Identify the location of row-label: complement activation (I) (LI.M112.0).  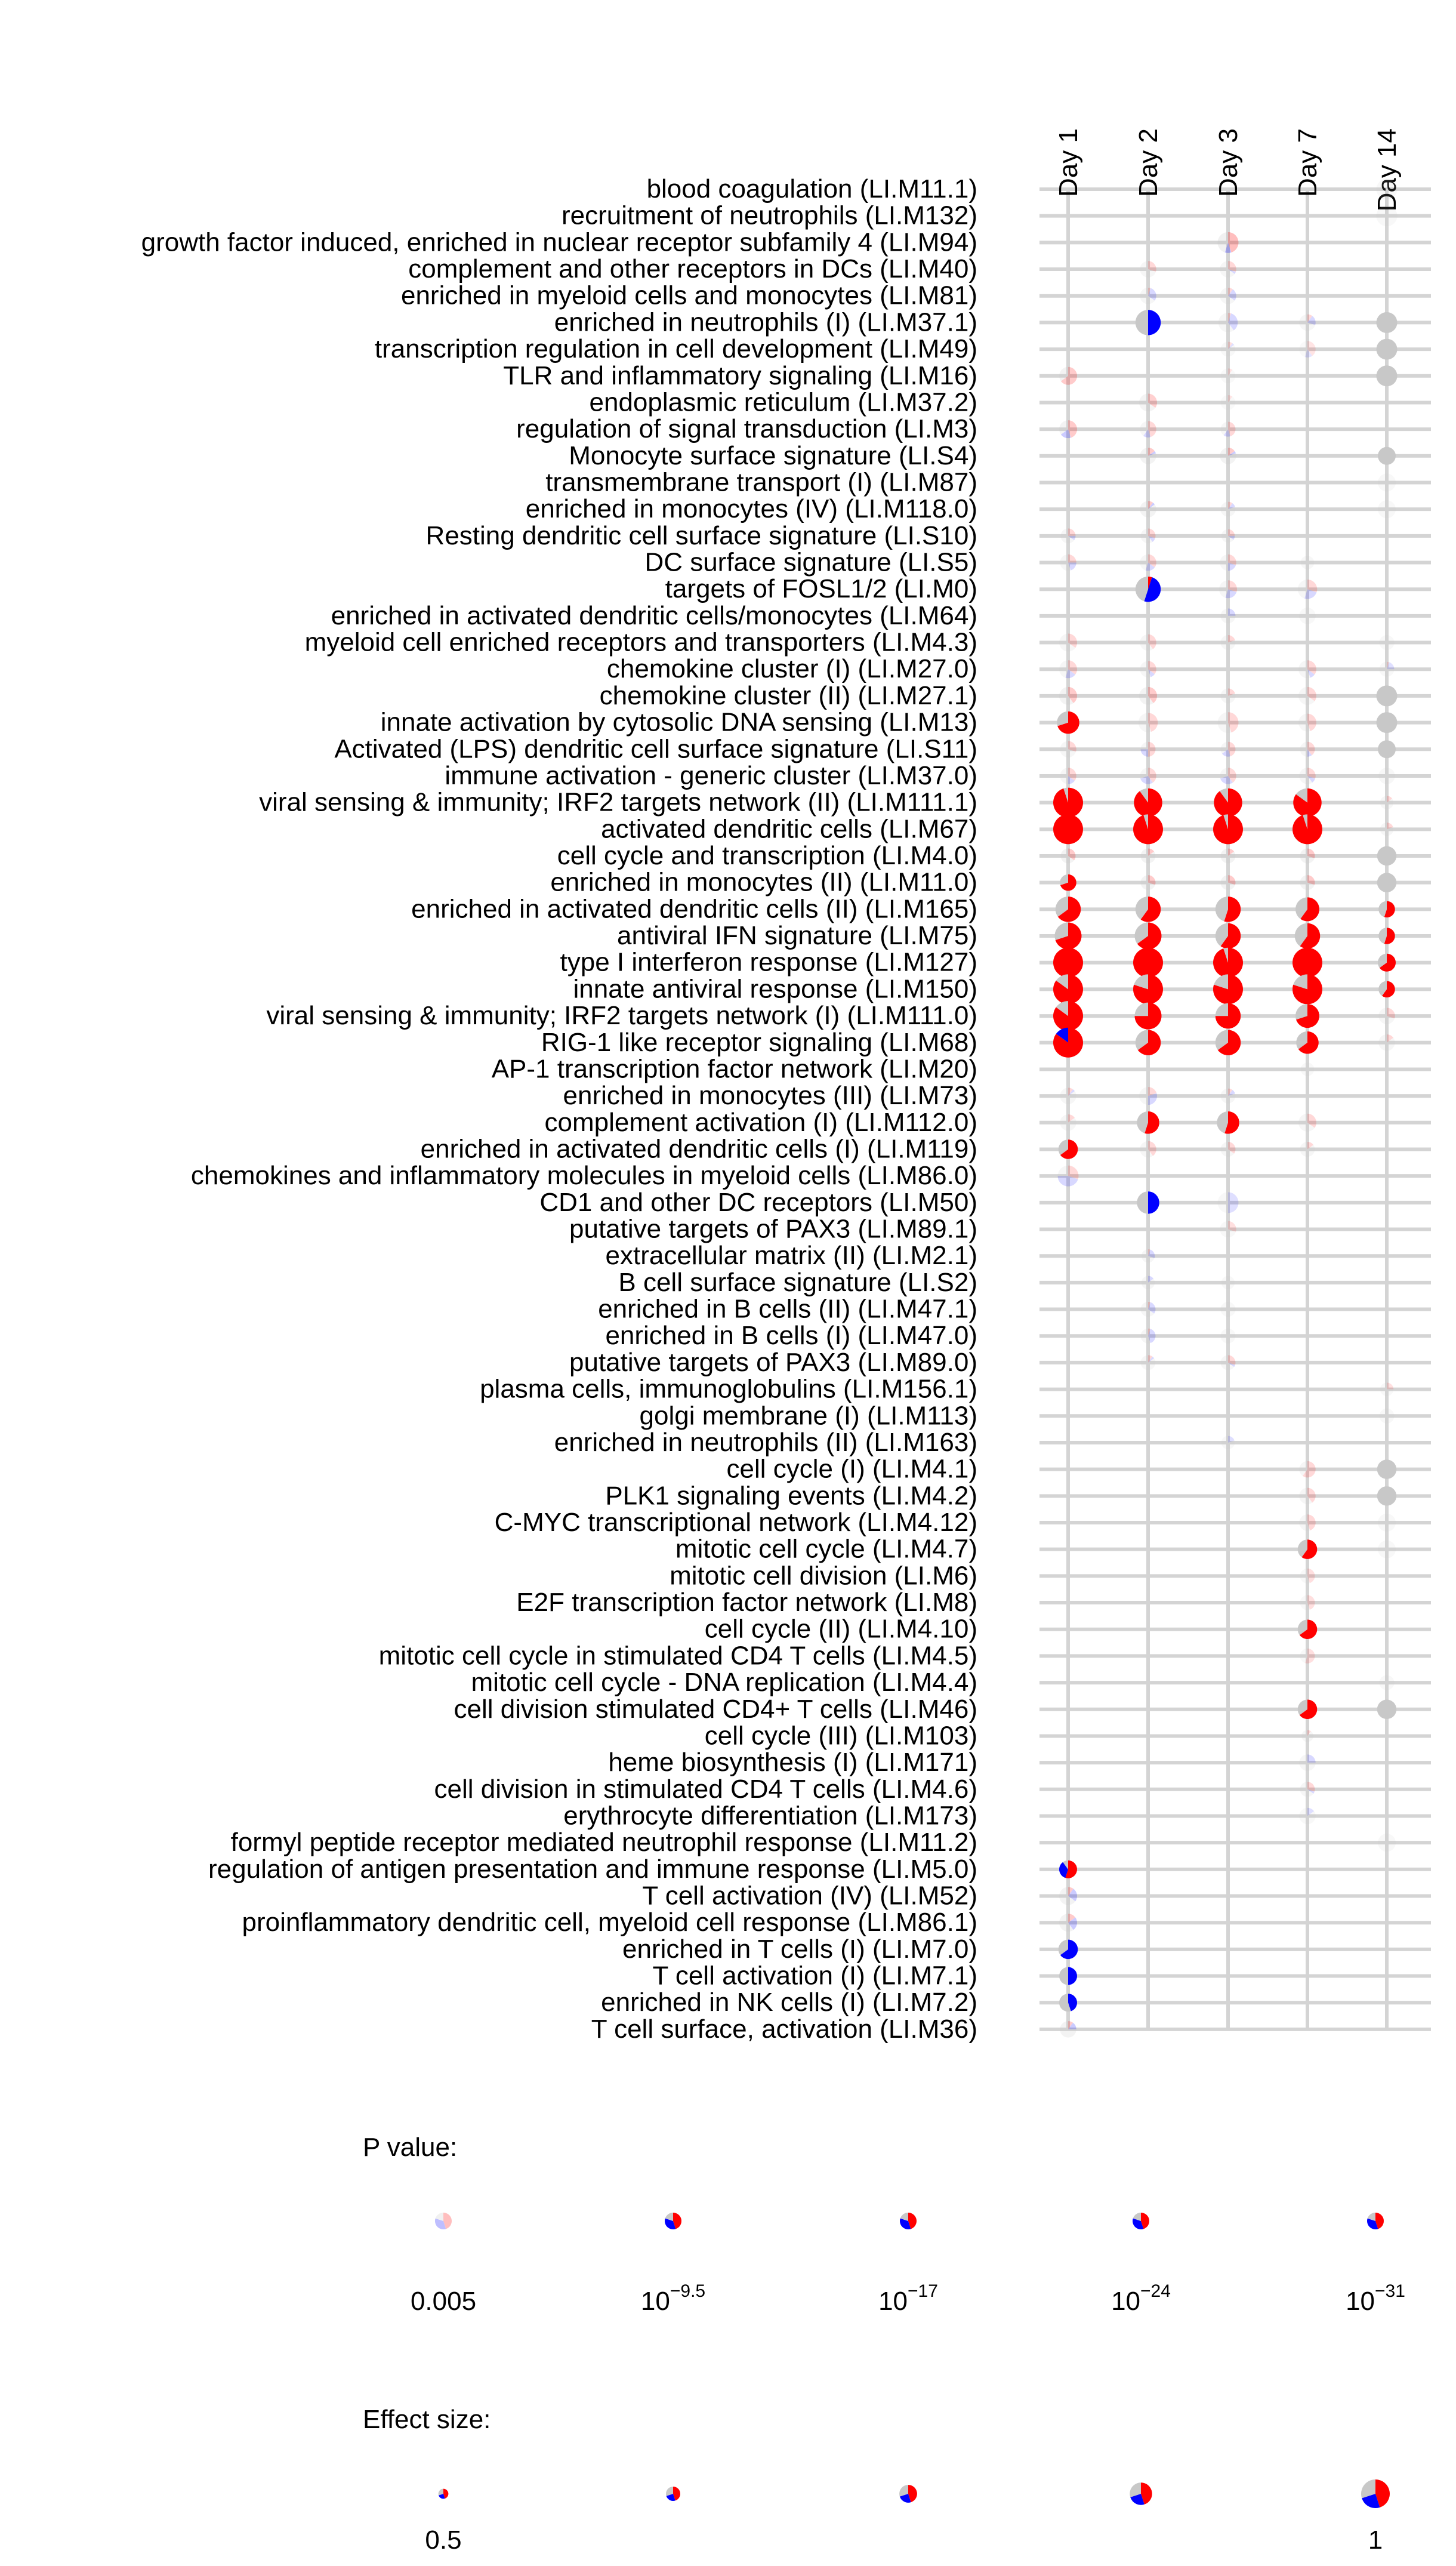
(761, 1122).